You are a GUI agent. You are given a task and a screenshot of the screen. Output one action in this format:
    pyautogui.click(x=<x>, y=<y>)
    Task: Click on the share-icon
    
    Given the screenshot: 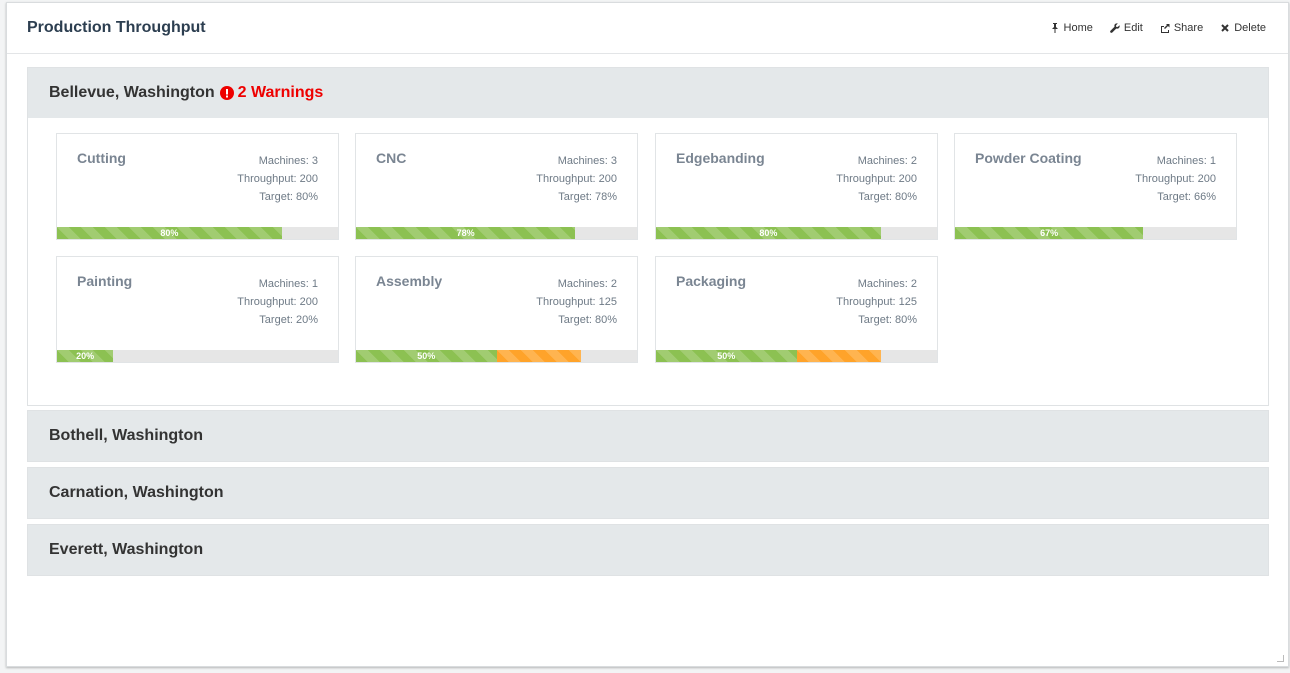 What is the action you would take?
    pyautogui.click(x=1165, y=28)
    